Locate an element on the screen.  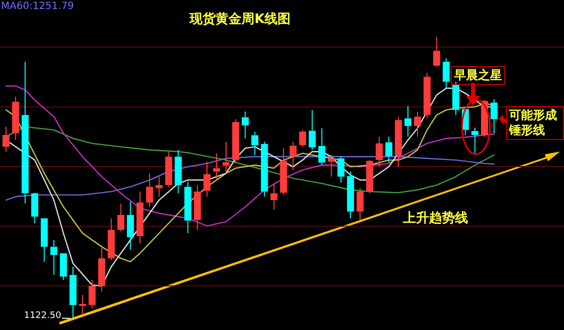
text: MA60:1251.79 is located at coordinates (37, 7).